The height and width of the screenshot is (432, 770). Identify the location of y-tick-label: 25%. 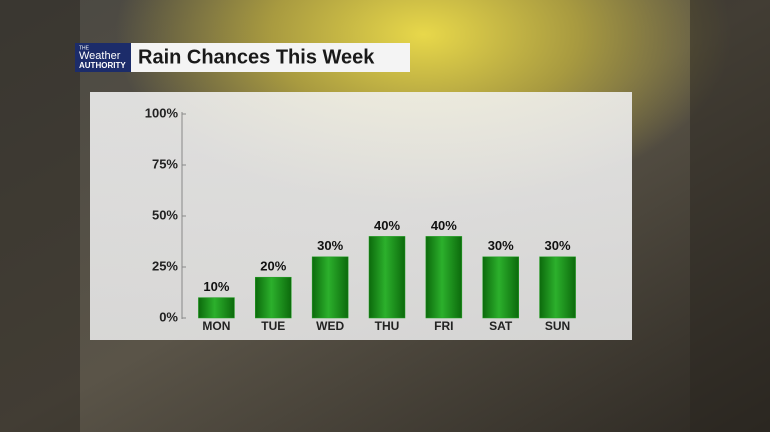
(165, 265).